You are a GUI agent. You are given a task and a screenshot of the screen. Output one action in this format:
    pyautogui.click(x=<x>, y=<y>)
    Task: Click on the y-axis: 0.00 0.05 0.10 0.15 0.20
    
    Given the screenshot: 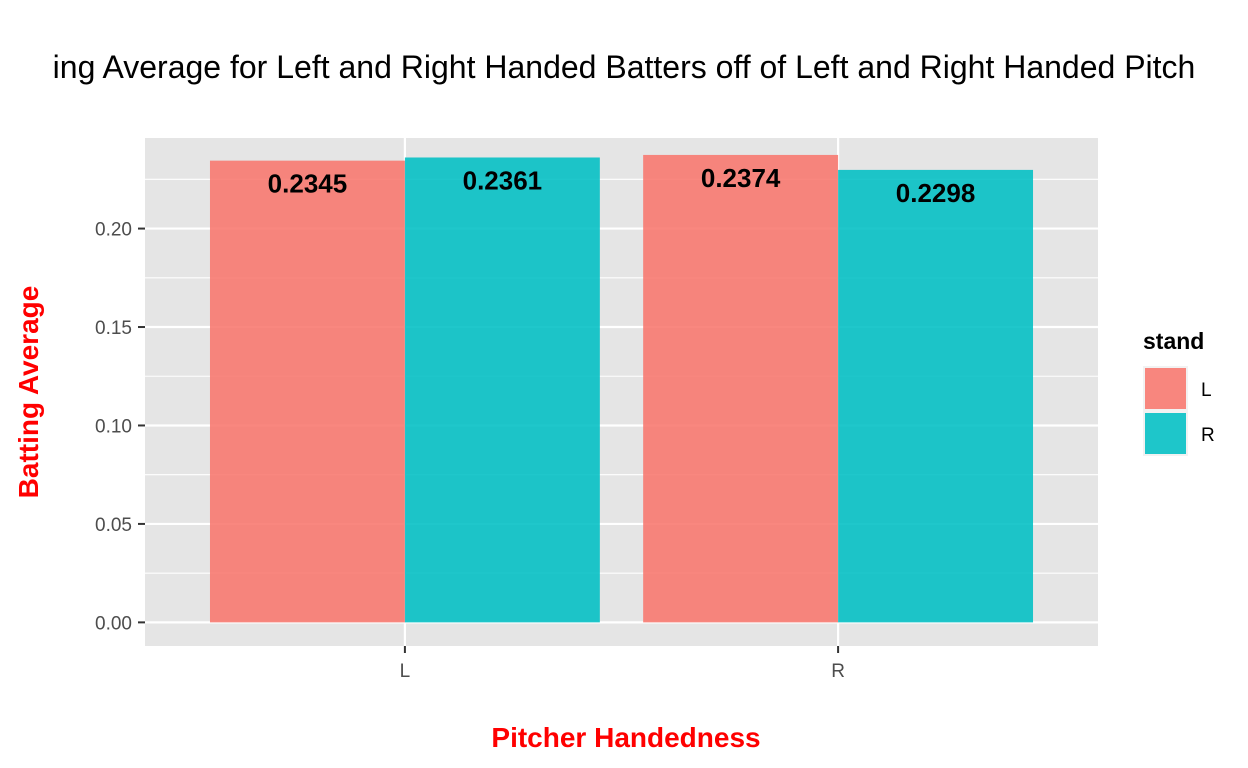 What is the action you would take?
    pyautogui.click(x=120, y=427)
    